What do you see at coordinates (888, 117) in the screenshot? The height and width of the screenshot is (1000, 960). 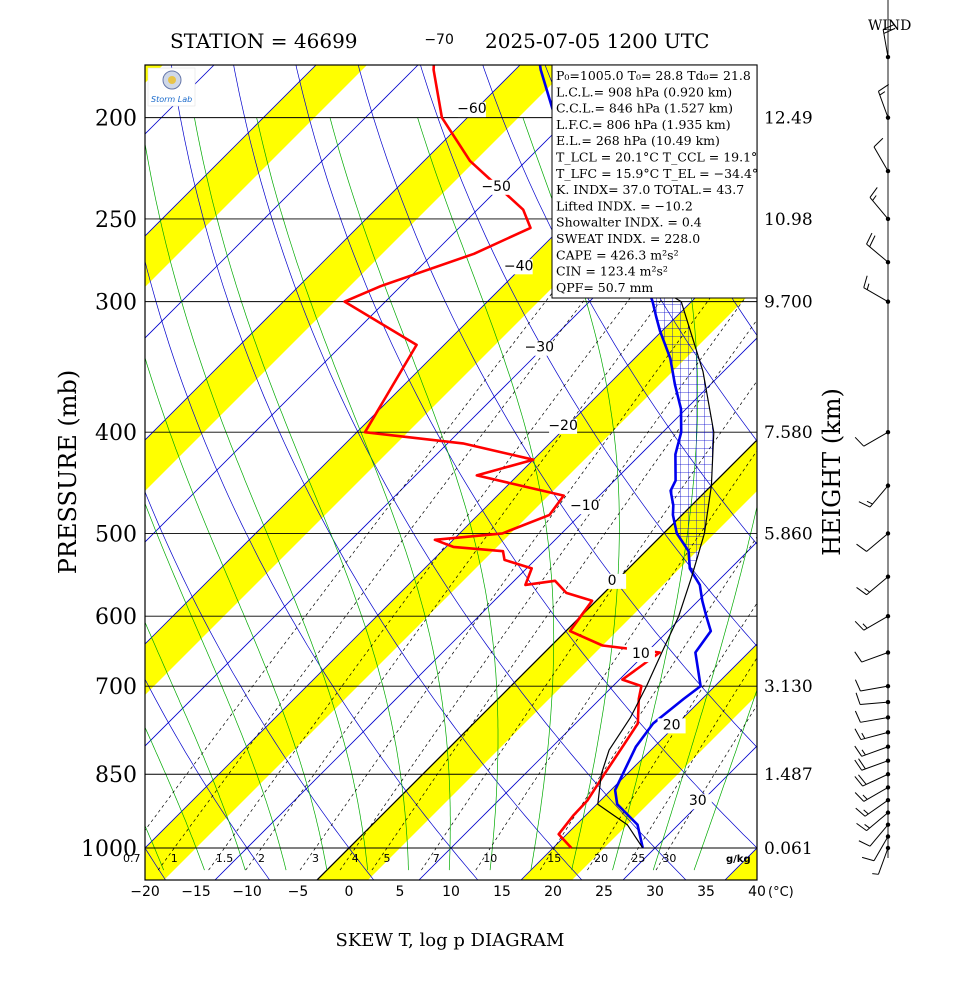 I see `wind-level-dot` at bounding box center [888, 117].